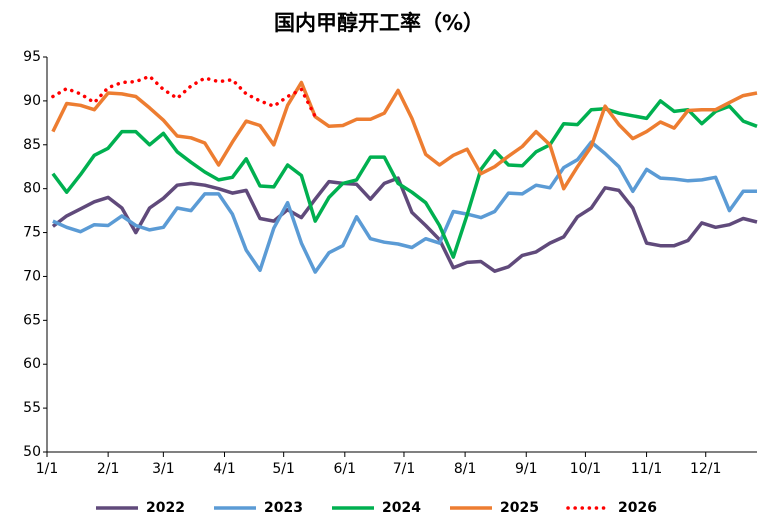 The height and width of the screenshot is (519, 758). Describe the element at coordinates (526, 469) in the screenshot. I see `x-tick-label: 9/1` at that location.